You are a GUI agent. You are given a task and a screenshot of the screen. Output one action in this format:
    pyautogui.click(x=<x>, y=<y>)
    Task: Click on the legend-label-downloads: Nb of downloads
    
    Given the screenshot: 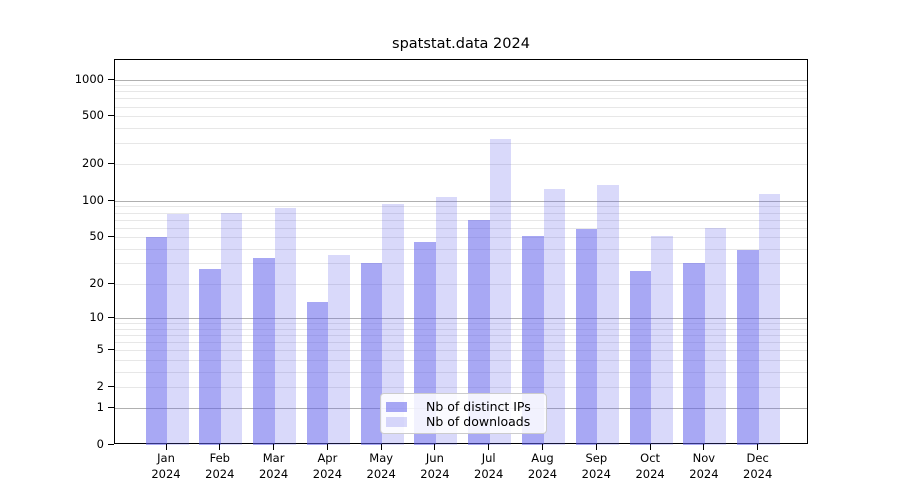 What is the action you would take?
    pyautogui.click(x=478, y=421)
    